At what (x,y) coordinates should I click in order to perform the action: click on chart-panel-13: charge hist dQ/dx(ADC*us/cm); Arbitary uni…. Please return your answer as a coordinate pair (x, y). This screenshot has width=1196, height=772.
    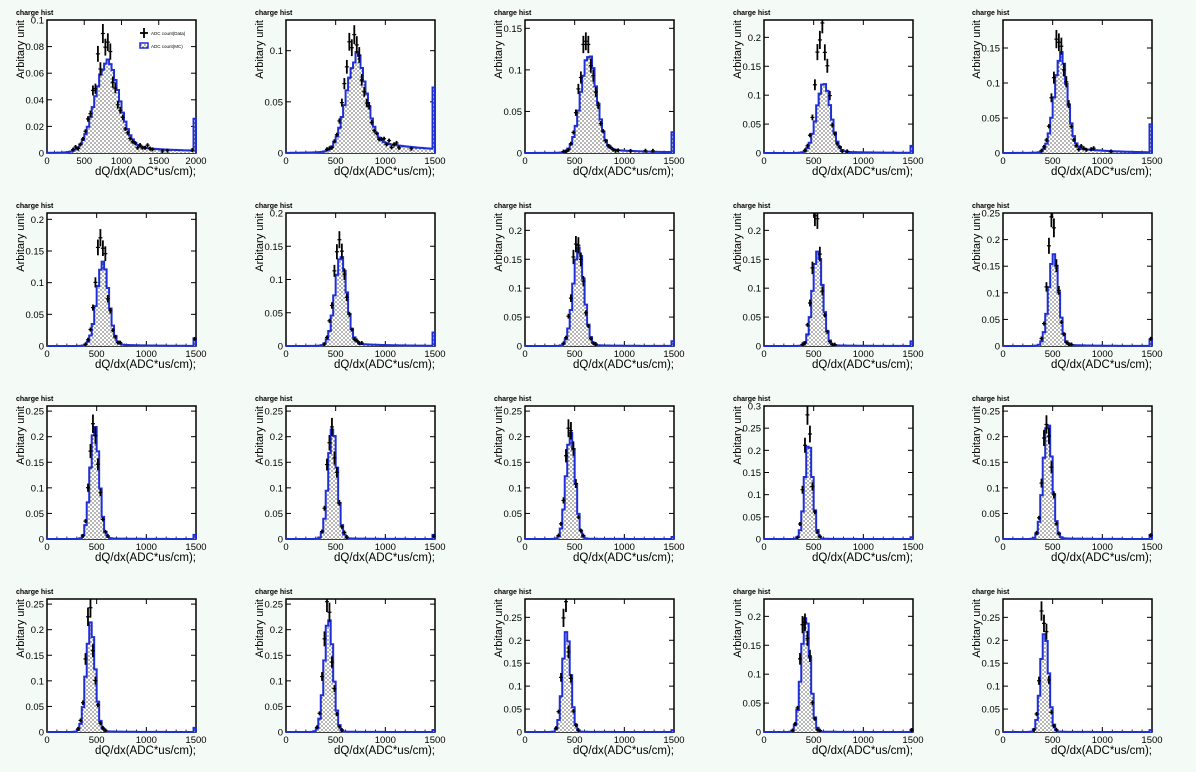
    Looking at the image, I should click on (589, 480).